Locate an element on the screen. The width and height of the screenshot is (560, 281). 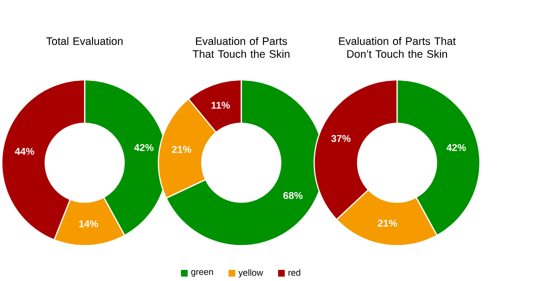
data-label: 11% is located at coordinates (221, 105).